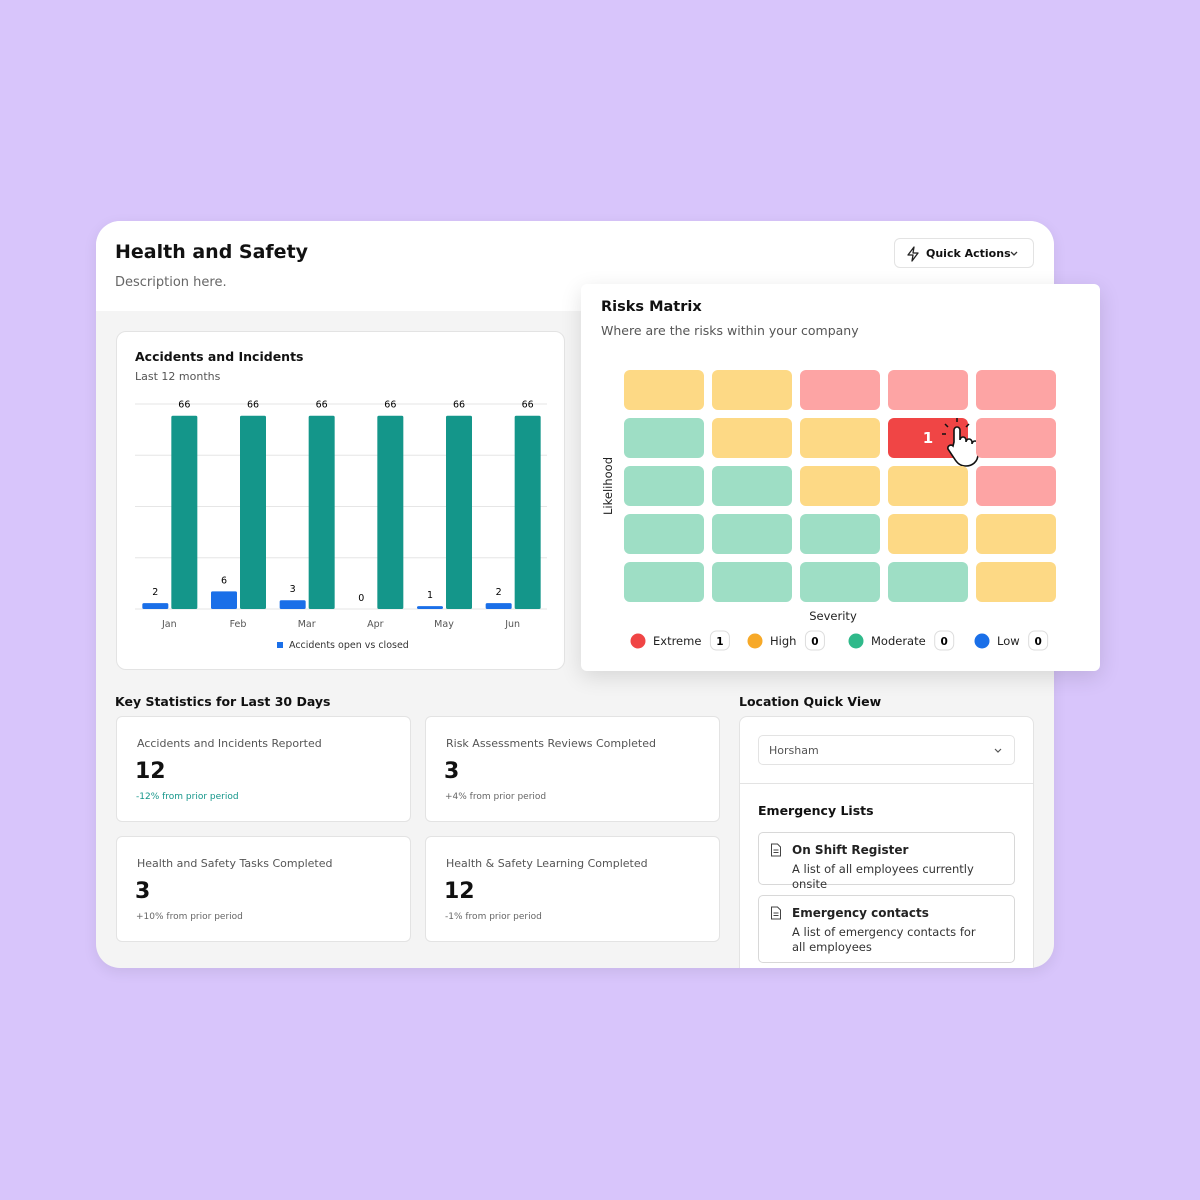 The width and height of the screenshot is (1200, 1200). What do you see at coordinates (833, 616) in the screenshot?
I see `x-axis-label: Severity` at bounding box center [833, 616].